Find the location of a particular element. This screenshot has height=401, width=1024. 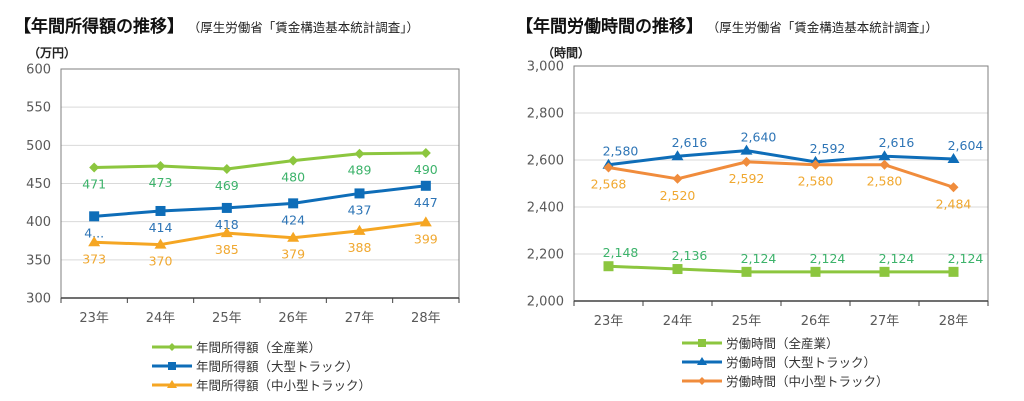

data-label: 489 is located at coordinates (360, 170).